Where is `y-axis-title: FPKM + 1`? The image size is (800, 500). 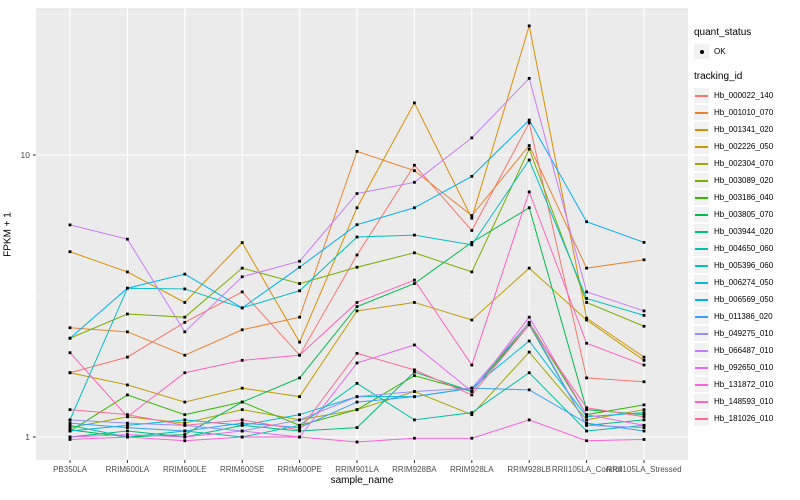 y-axis-title: FPKM + 1 is located at coordinates (8, 234).